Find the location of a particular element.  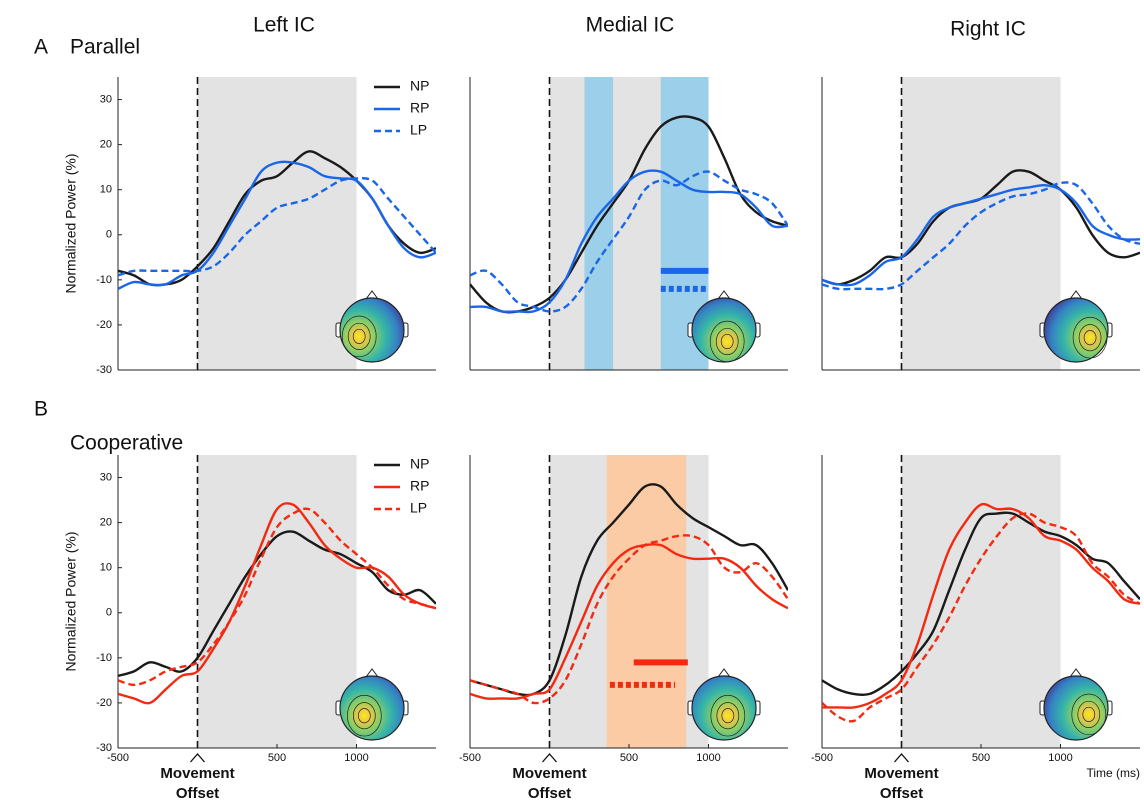

row-letter: A is located at coordinates (41, 47).